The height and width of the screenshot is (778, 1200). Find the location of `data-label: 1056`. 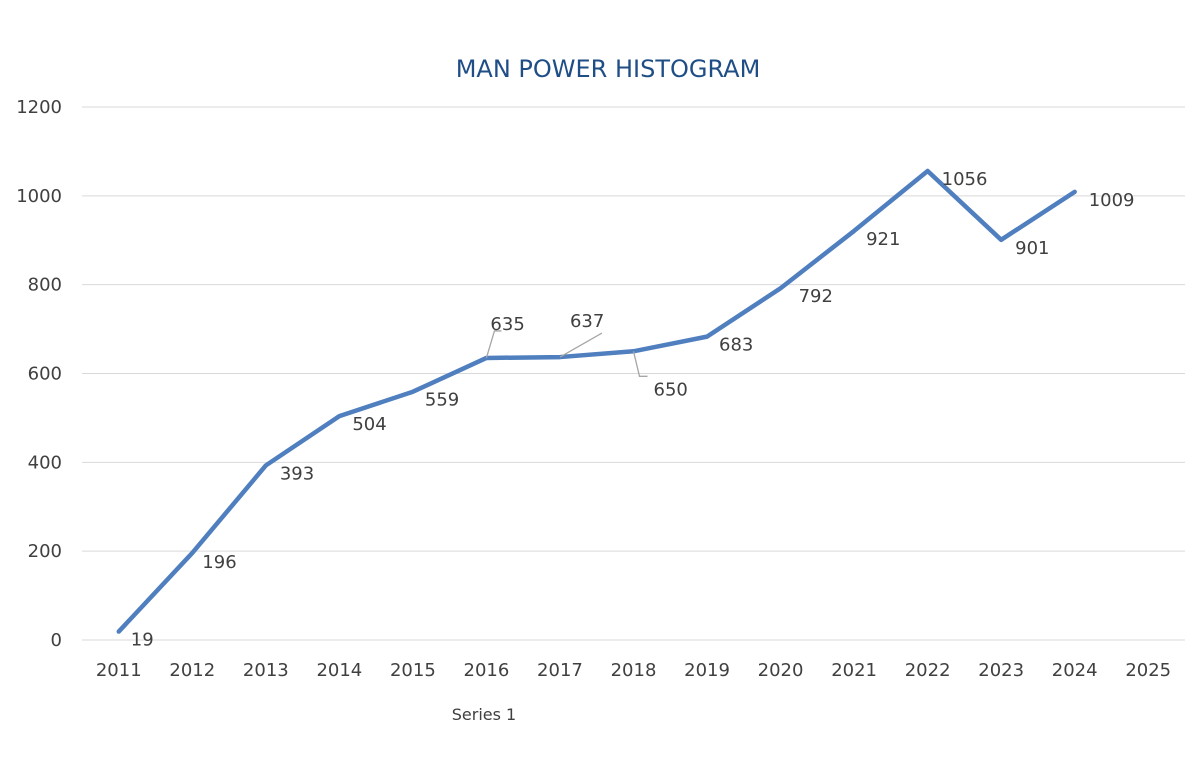

data-label: 1056 is located at coordinates (965, 179).